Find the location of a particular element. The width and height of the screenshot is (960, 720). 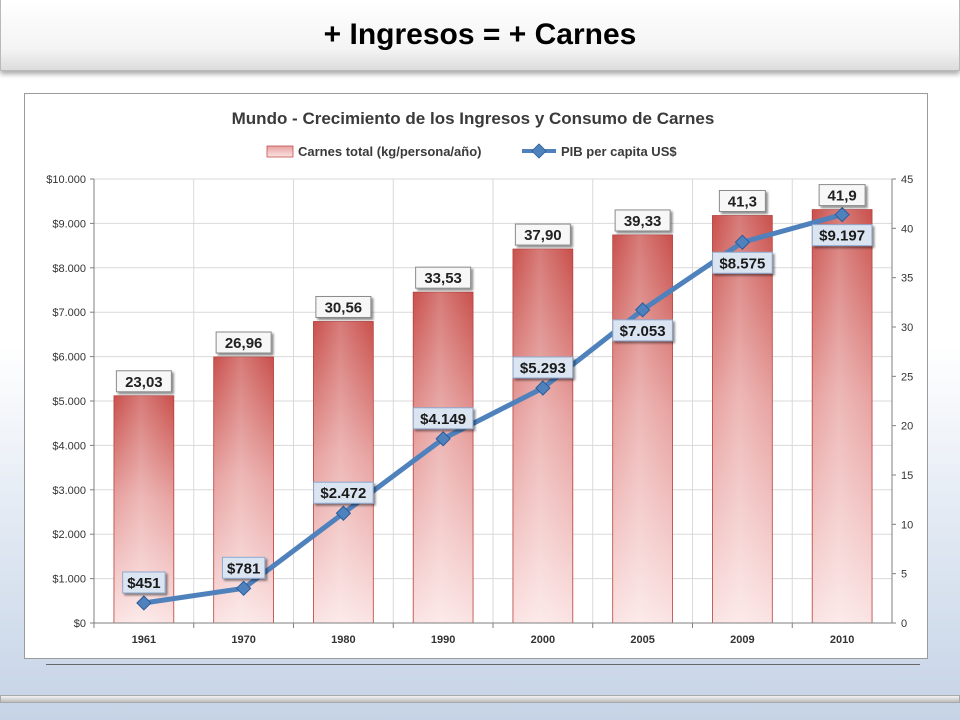

right-axis-tick-label: 10 is located at coordinates (907, 525).